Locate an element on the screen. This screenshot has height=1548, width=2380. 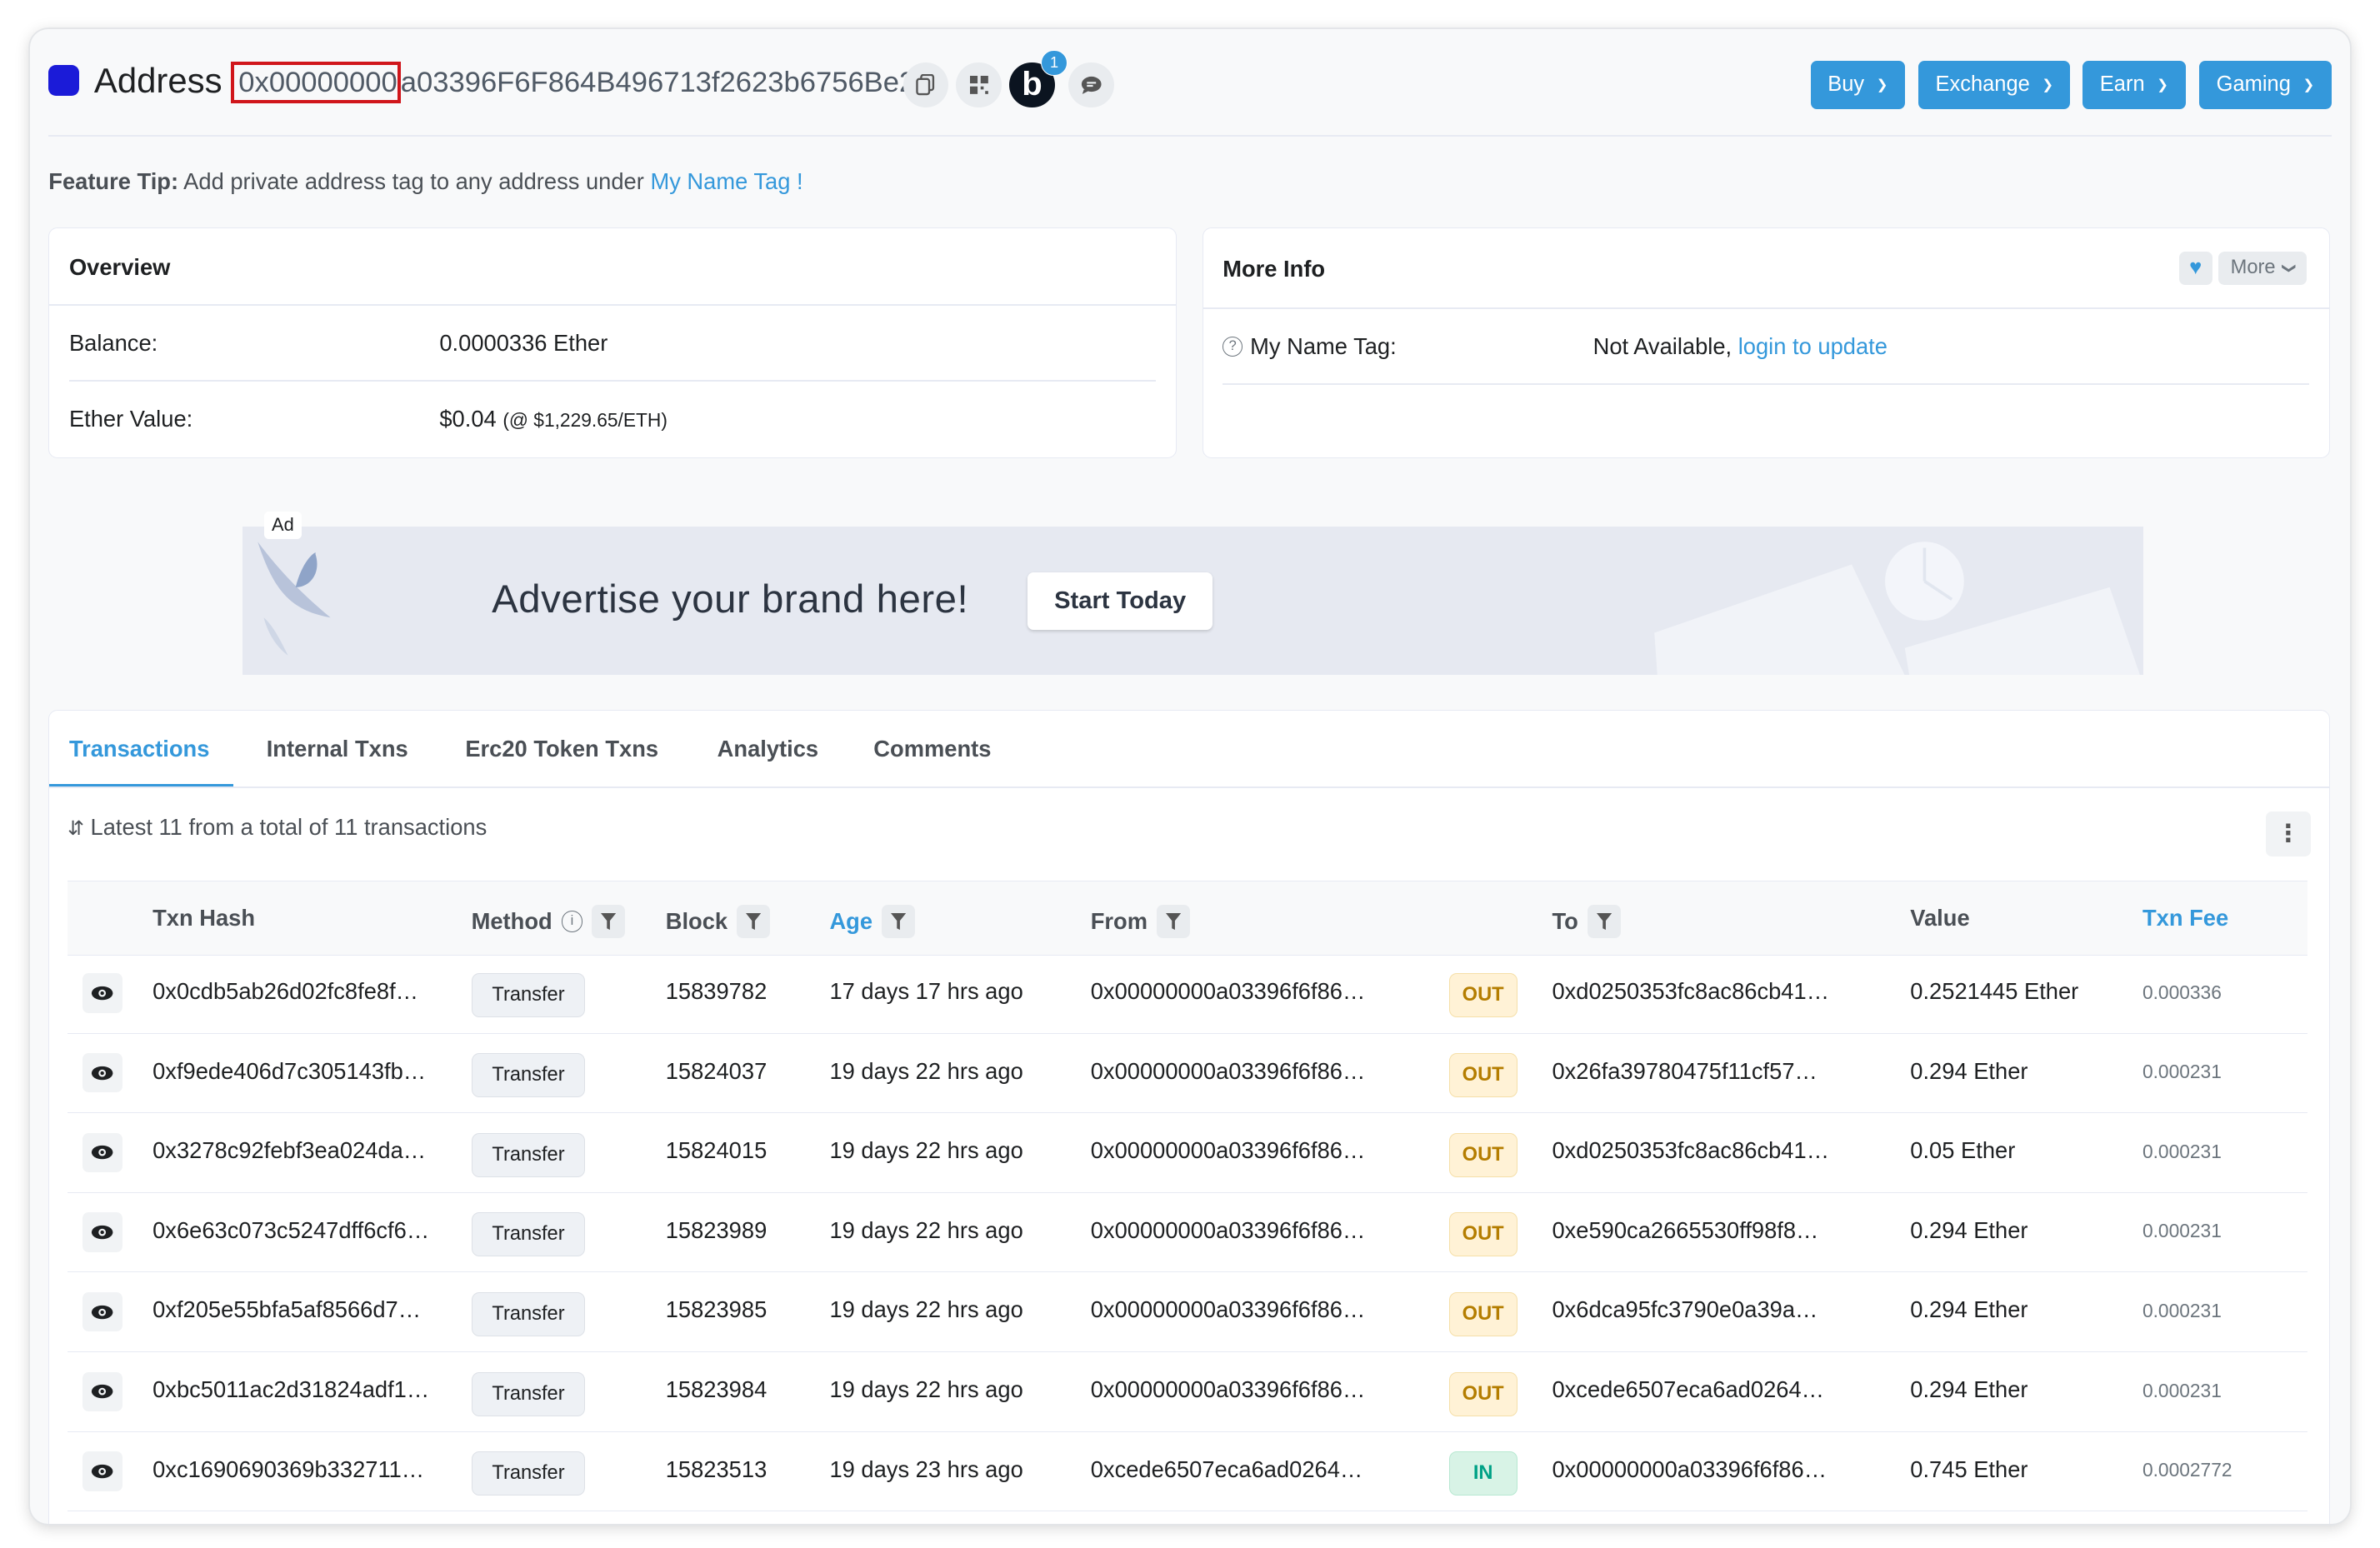
col-value: Value is located at coordinates (1940, 918).